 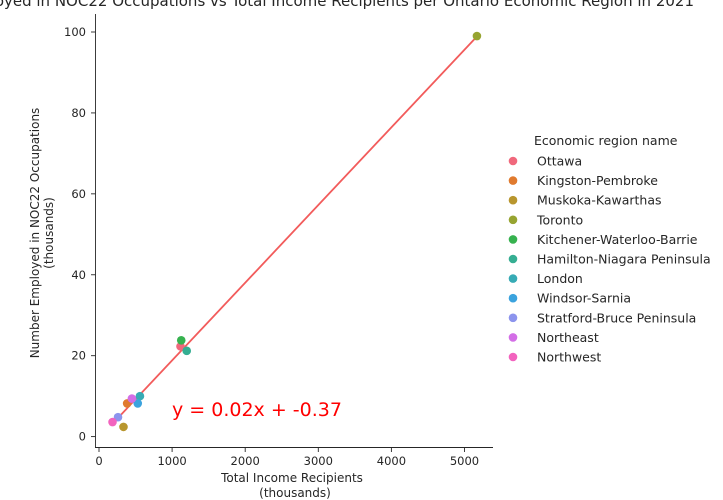 What do you see at coordinates (112, 422) in the screenshot?
I see `data-point-northwest` at bounding box center [112, 422].